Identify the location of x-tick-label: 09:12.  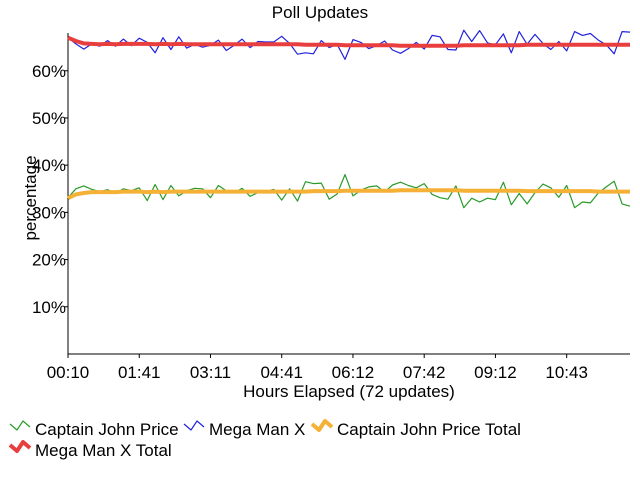
(495, 372).